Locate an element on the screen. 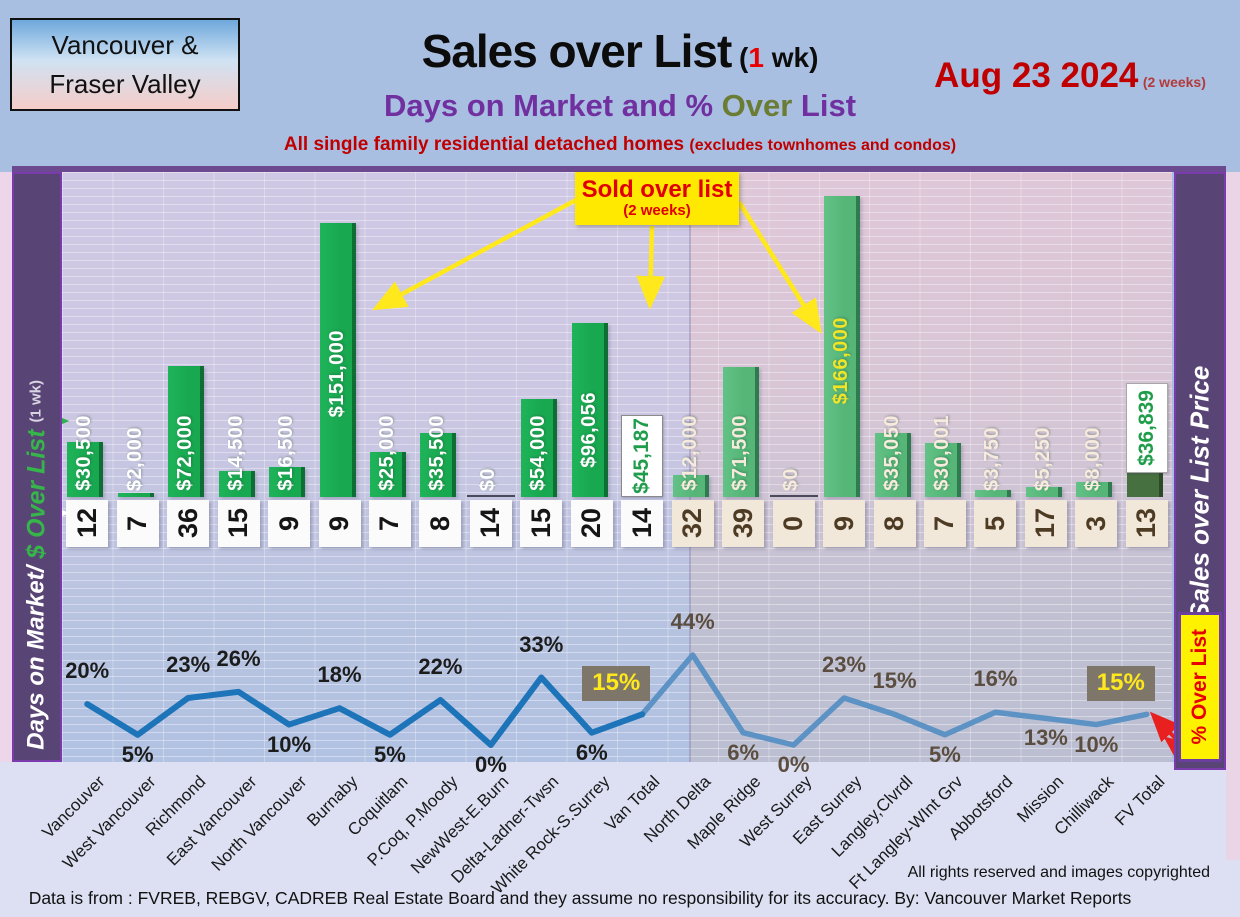 The image size is (1240, 917). day-value: 5 is located at coordinates (994, 523).